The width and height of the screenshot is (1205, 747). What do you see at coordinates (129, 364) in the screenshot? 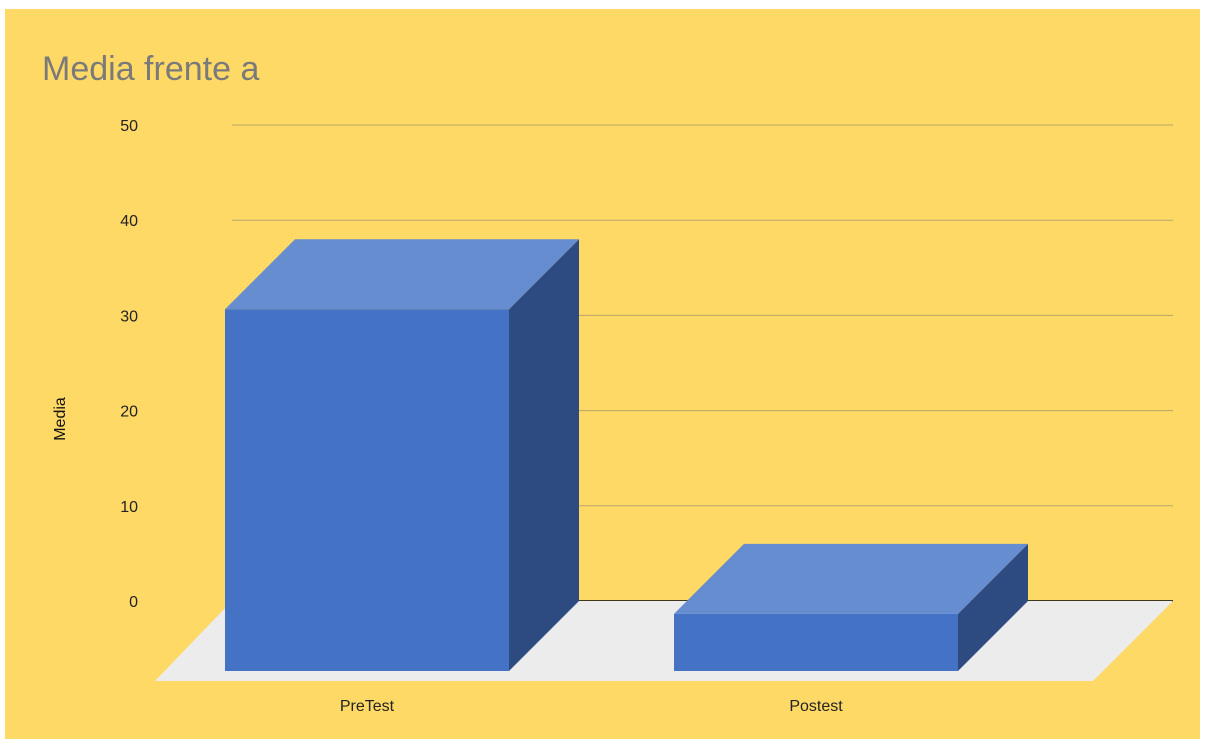
I see `y-tick-labels: 0 10 20 30 40 50` at bounding box center [129, 364].